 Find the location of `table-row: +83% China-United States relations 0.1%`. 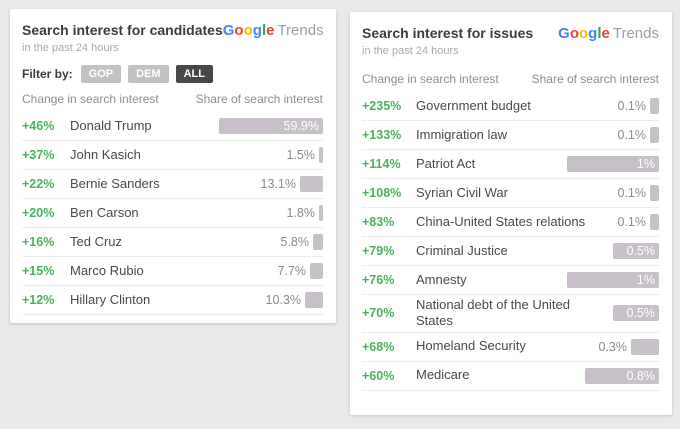

table-row: +83% China-United States relations 0.1% is located at coordinates (510, 222).